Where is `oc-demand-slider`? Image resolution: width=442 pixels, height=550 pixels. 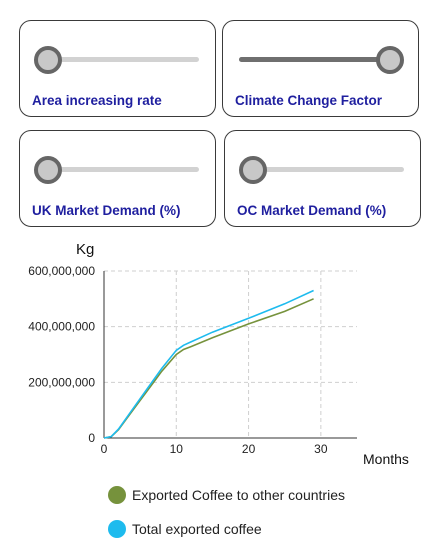 oc-demand-slider is located at coordinates (321, 170).